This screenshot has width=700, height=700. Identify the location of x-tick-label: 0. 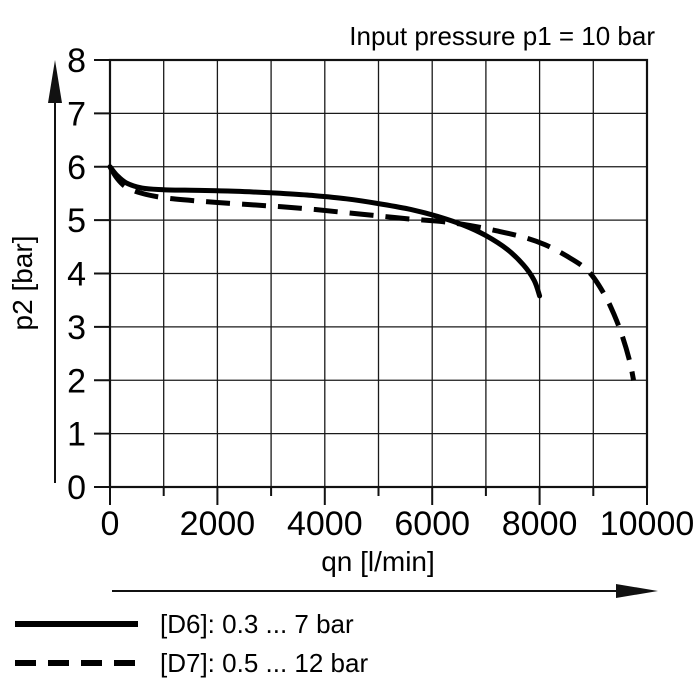
(110, 524).